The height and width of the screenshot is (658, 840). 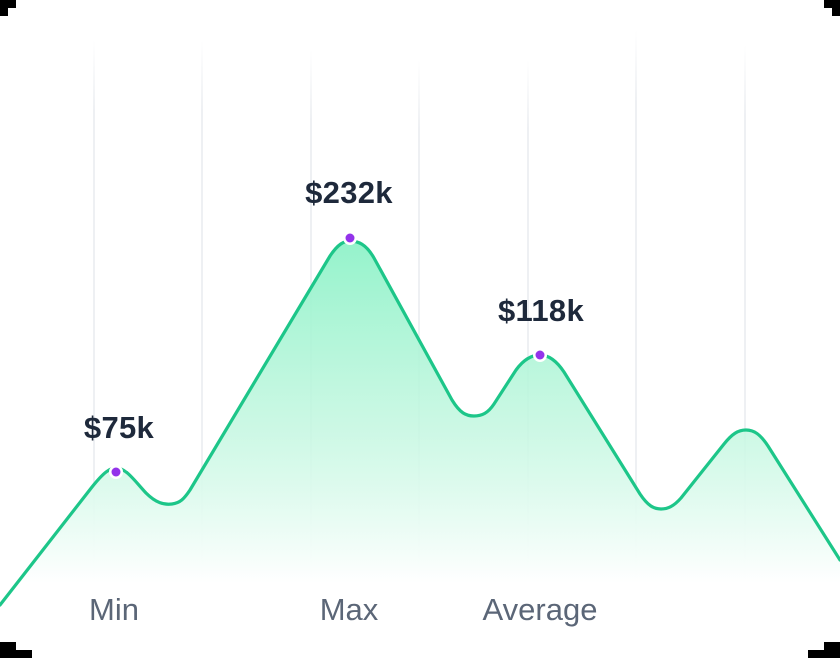 I want to click on corner-bottom-right-notch, so click(x=832, y=646).